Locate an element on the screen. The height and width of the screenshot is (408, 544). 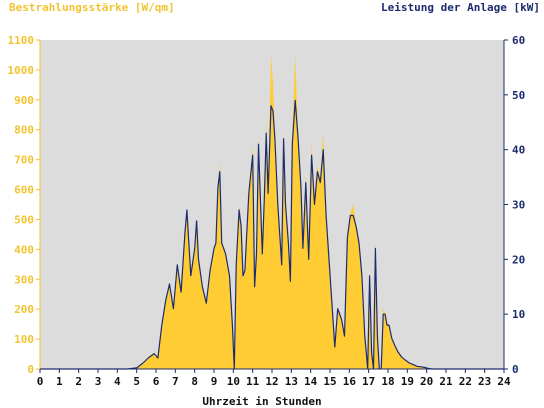
x-tick-label: 9 is located at coordinates (214, 381).